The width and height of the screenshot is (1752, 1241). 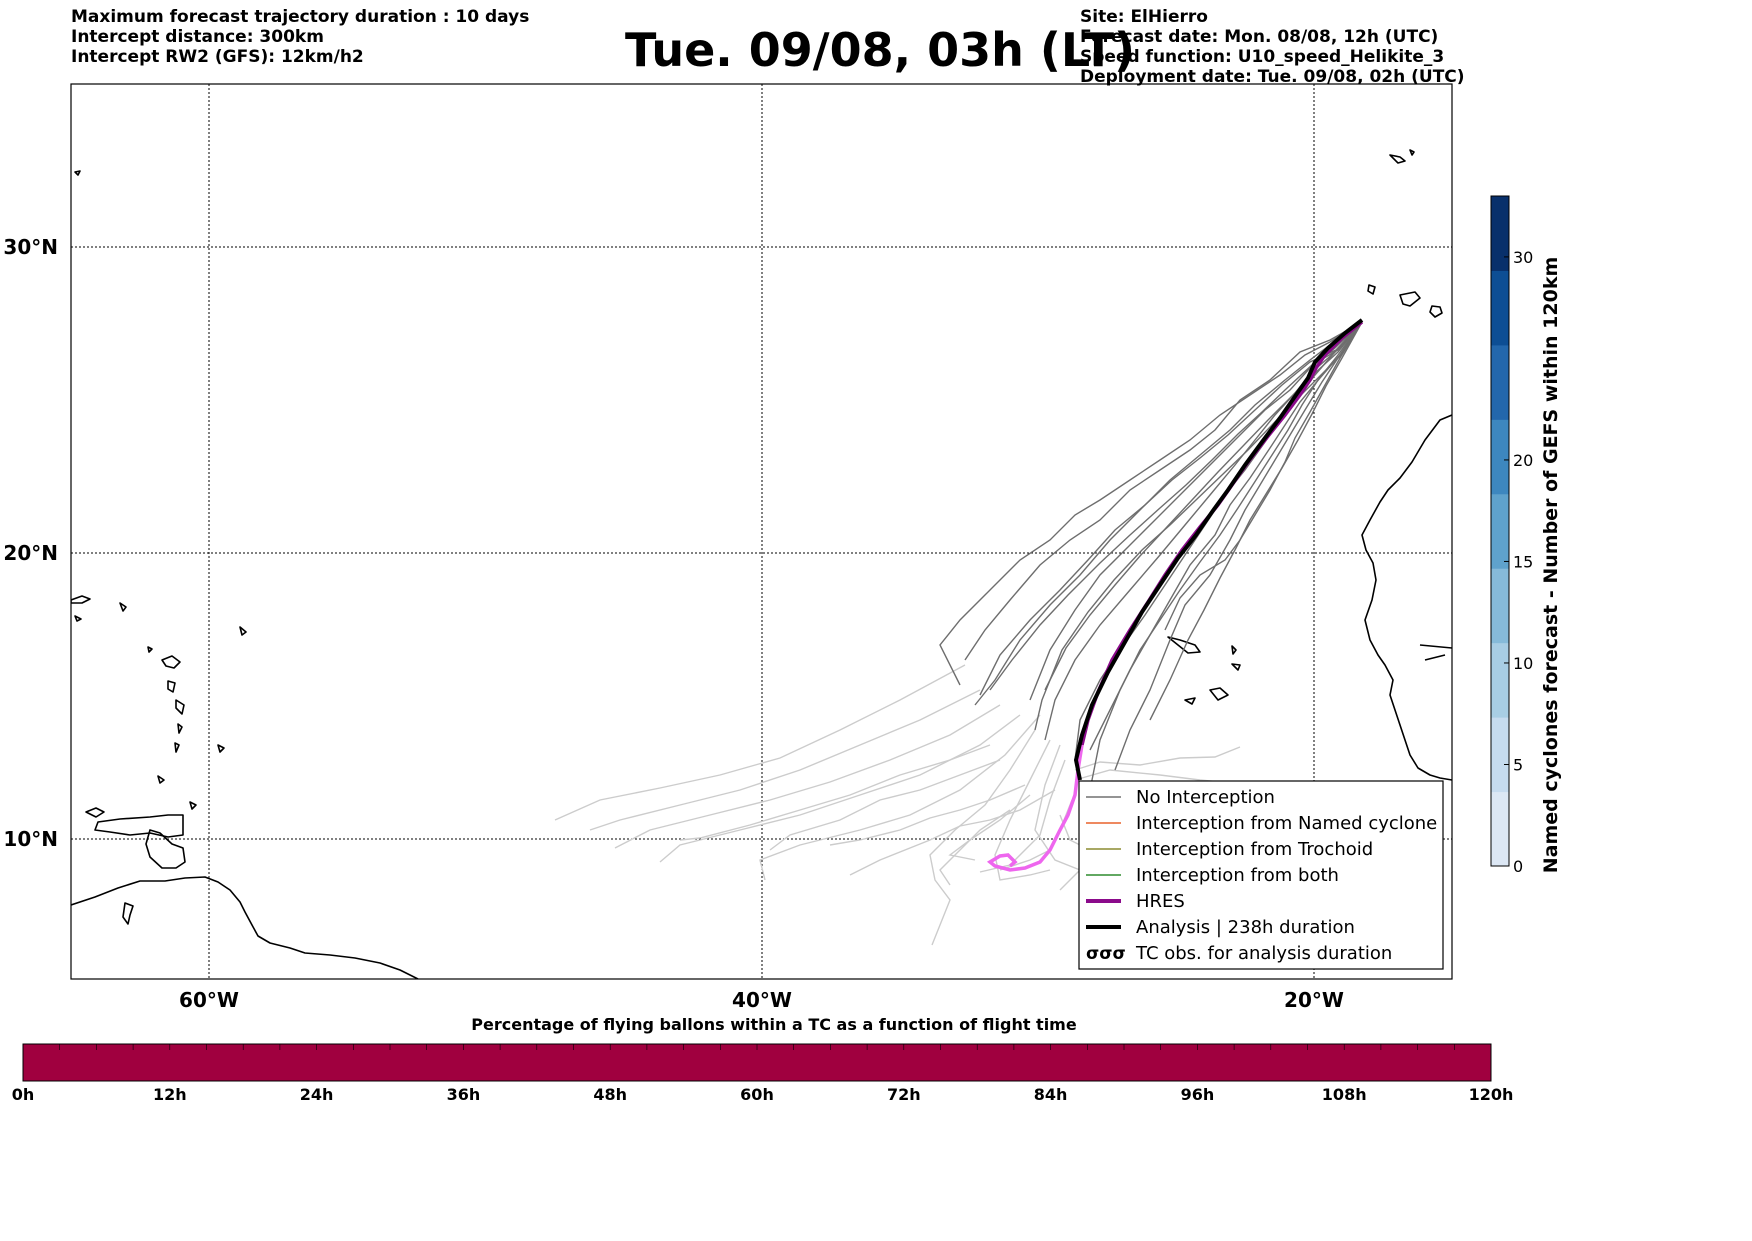 I want to click on hres-trajectory-late, so click(x=1035, y=808).